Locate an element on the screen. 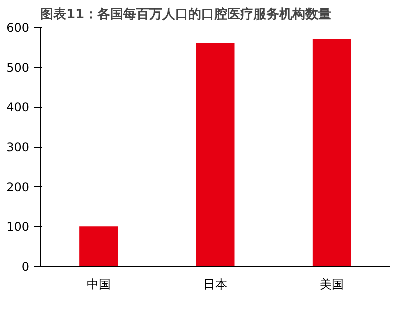 This screenshot has width=420, height=316. x-tick-label: 日本 is located at coordinates (216, 285).